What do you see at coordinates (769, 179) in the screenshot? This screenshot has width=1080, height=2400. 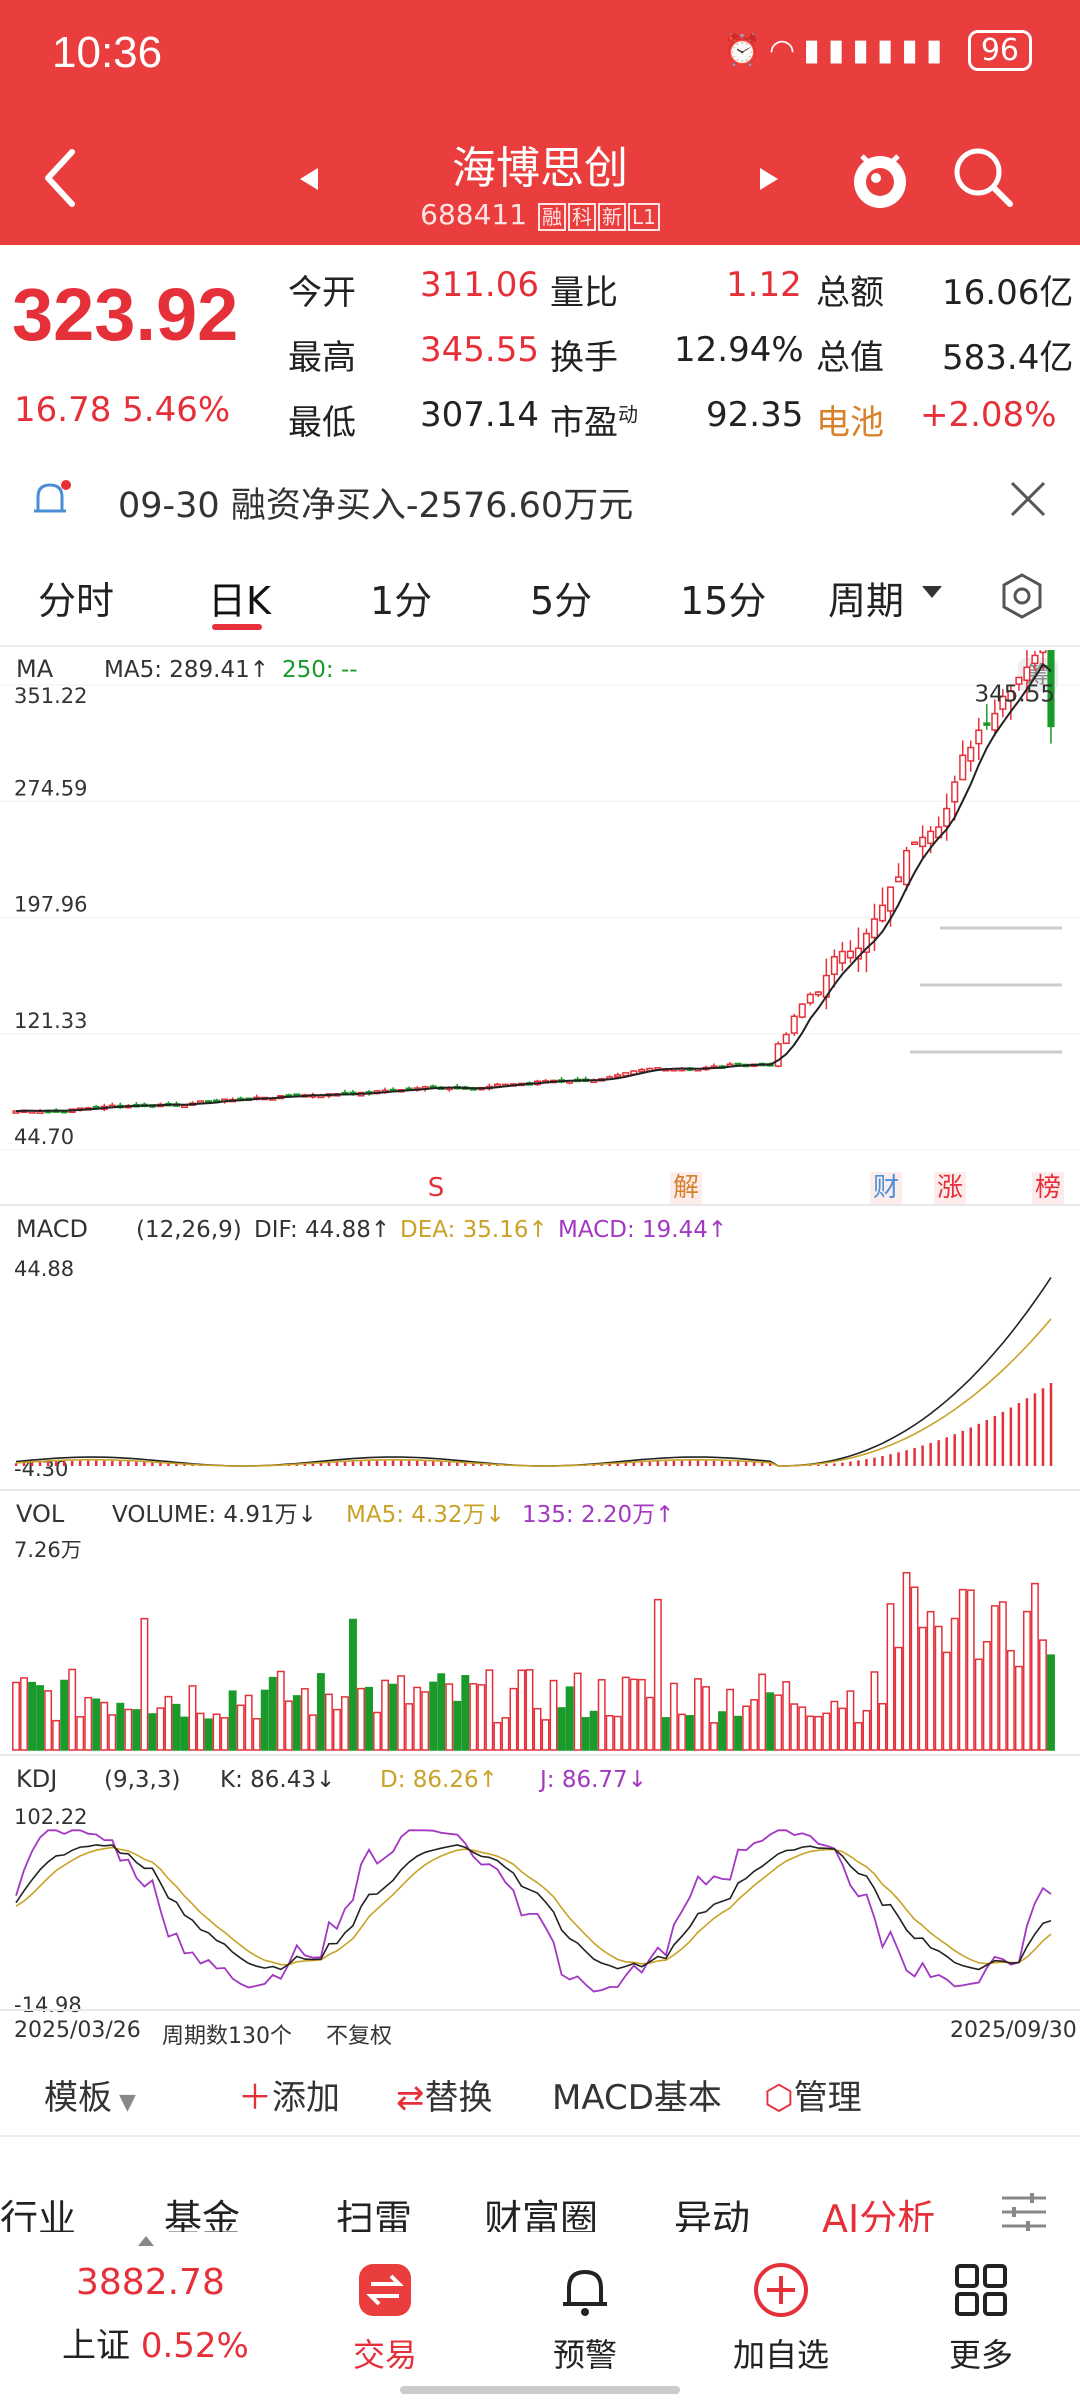 I see `next-stock-icon` at bounding box center [769, 179].